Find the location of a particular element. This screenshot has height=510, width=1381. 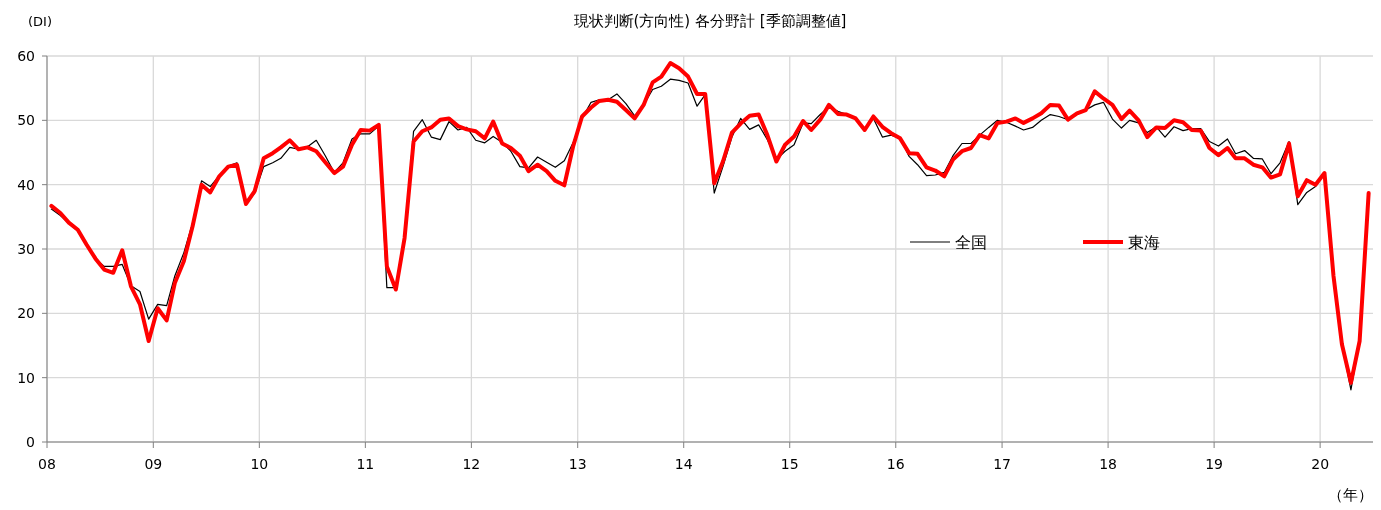

y-tick: 0 is located at coordinates (30, 442).